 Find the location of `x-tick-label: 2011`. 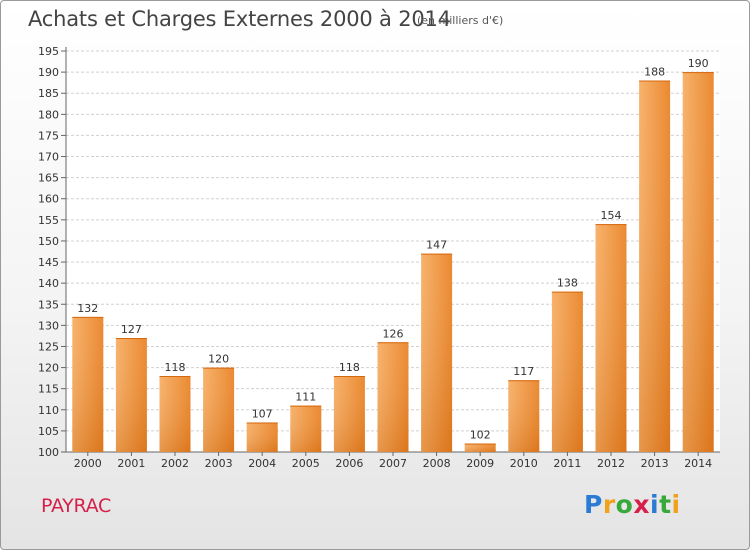

x-tick-label: 2011 is located at coordinates (567, 463).